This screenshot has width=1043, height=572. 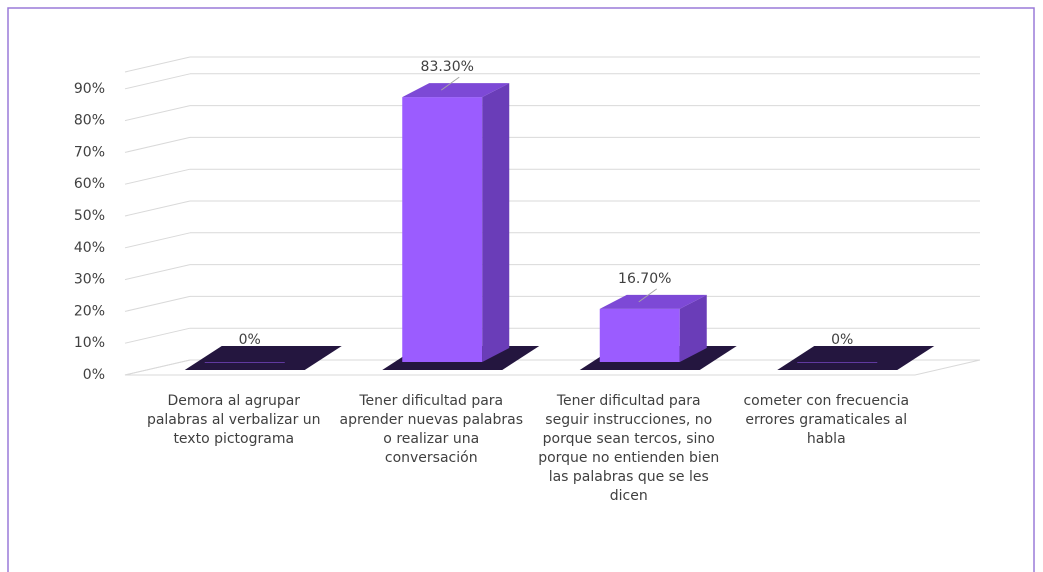 I want to click on y-tick-label: 40%, so click(x=89, y=248).